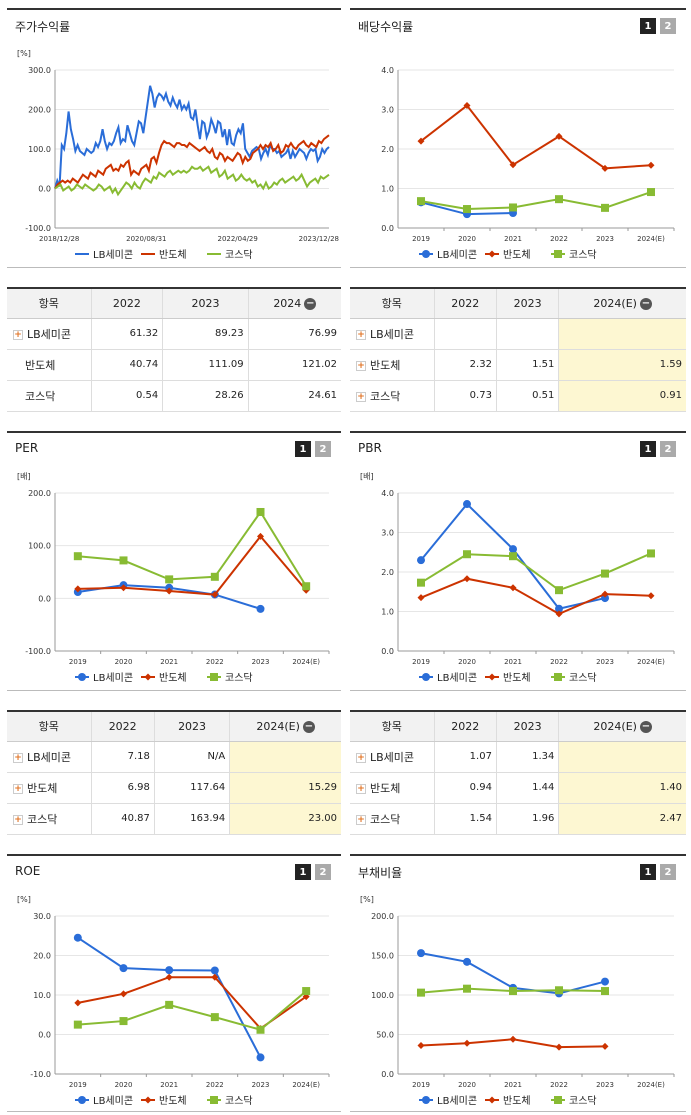 This screenshot has width=691, height=1115. What do you see at coordinates (622, 303) in the screenshot?
I see `table-header: 2024(E) −` at bounding box center [622, 303].